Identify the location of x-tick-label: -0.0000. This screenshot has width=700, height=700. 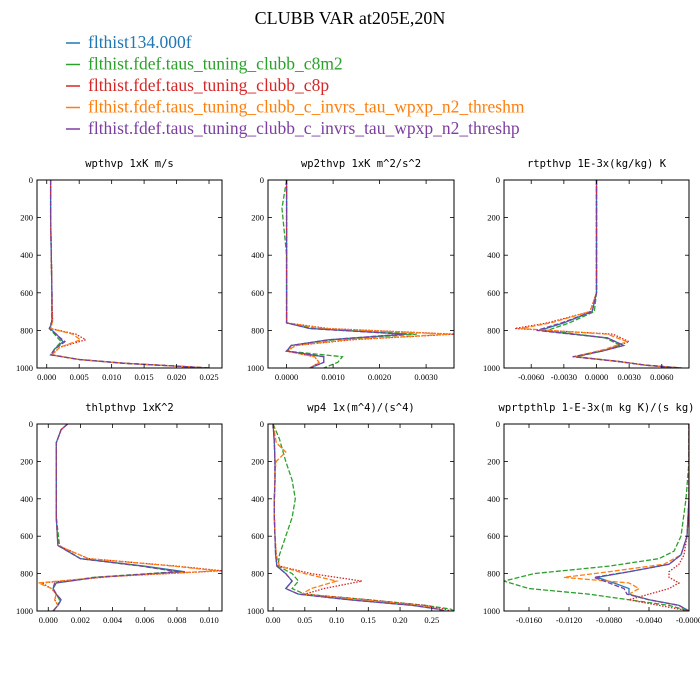
(688, 620).